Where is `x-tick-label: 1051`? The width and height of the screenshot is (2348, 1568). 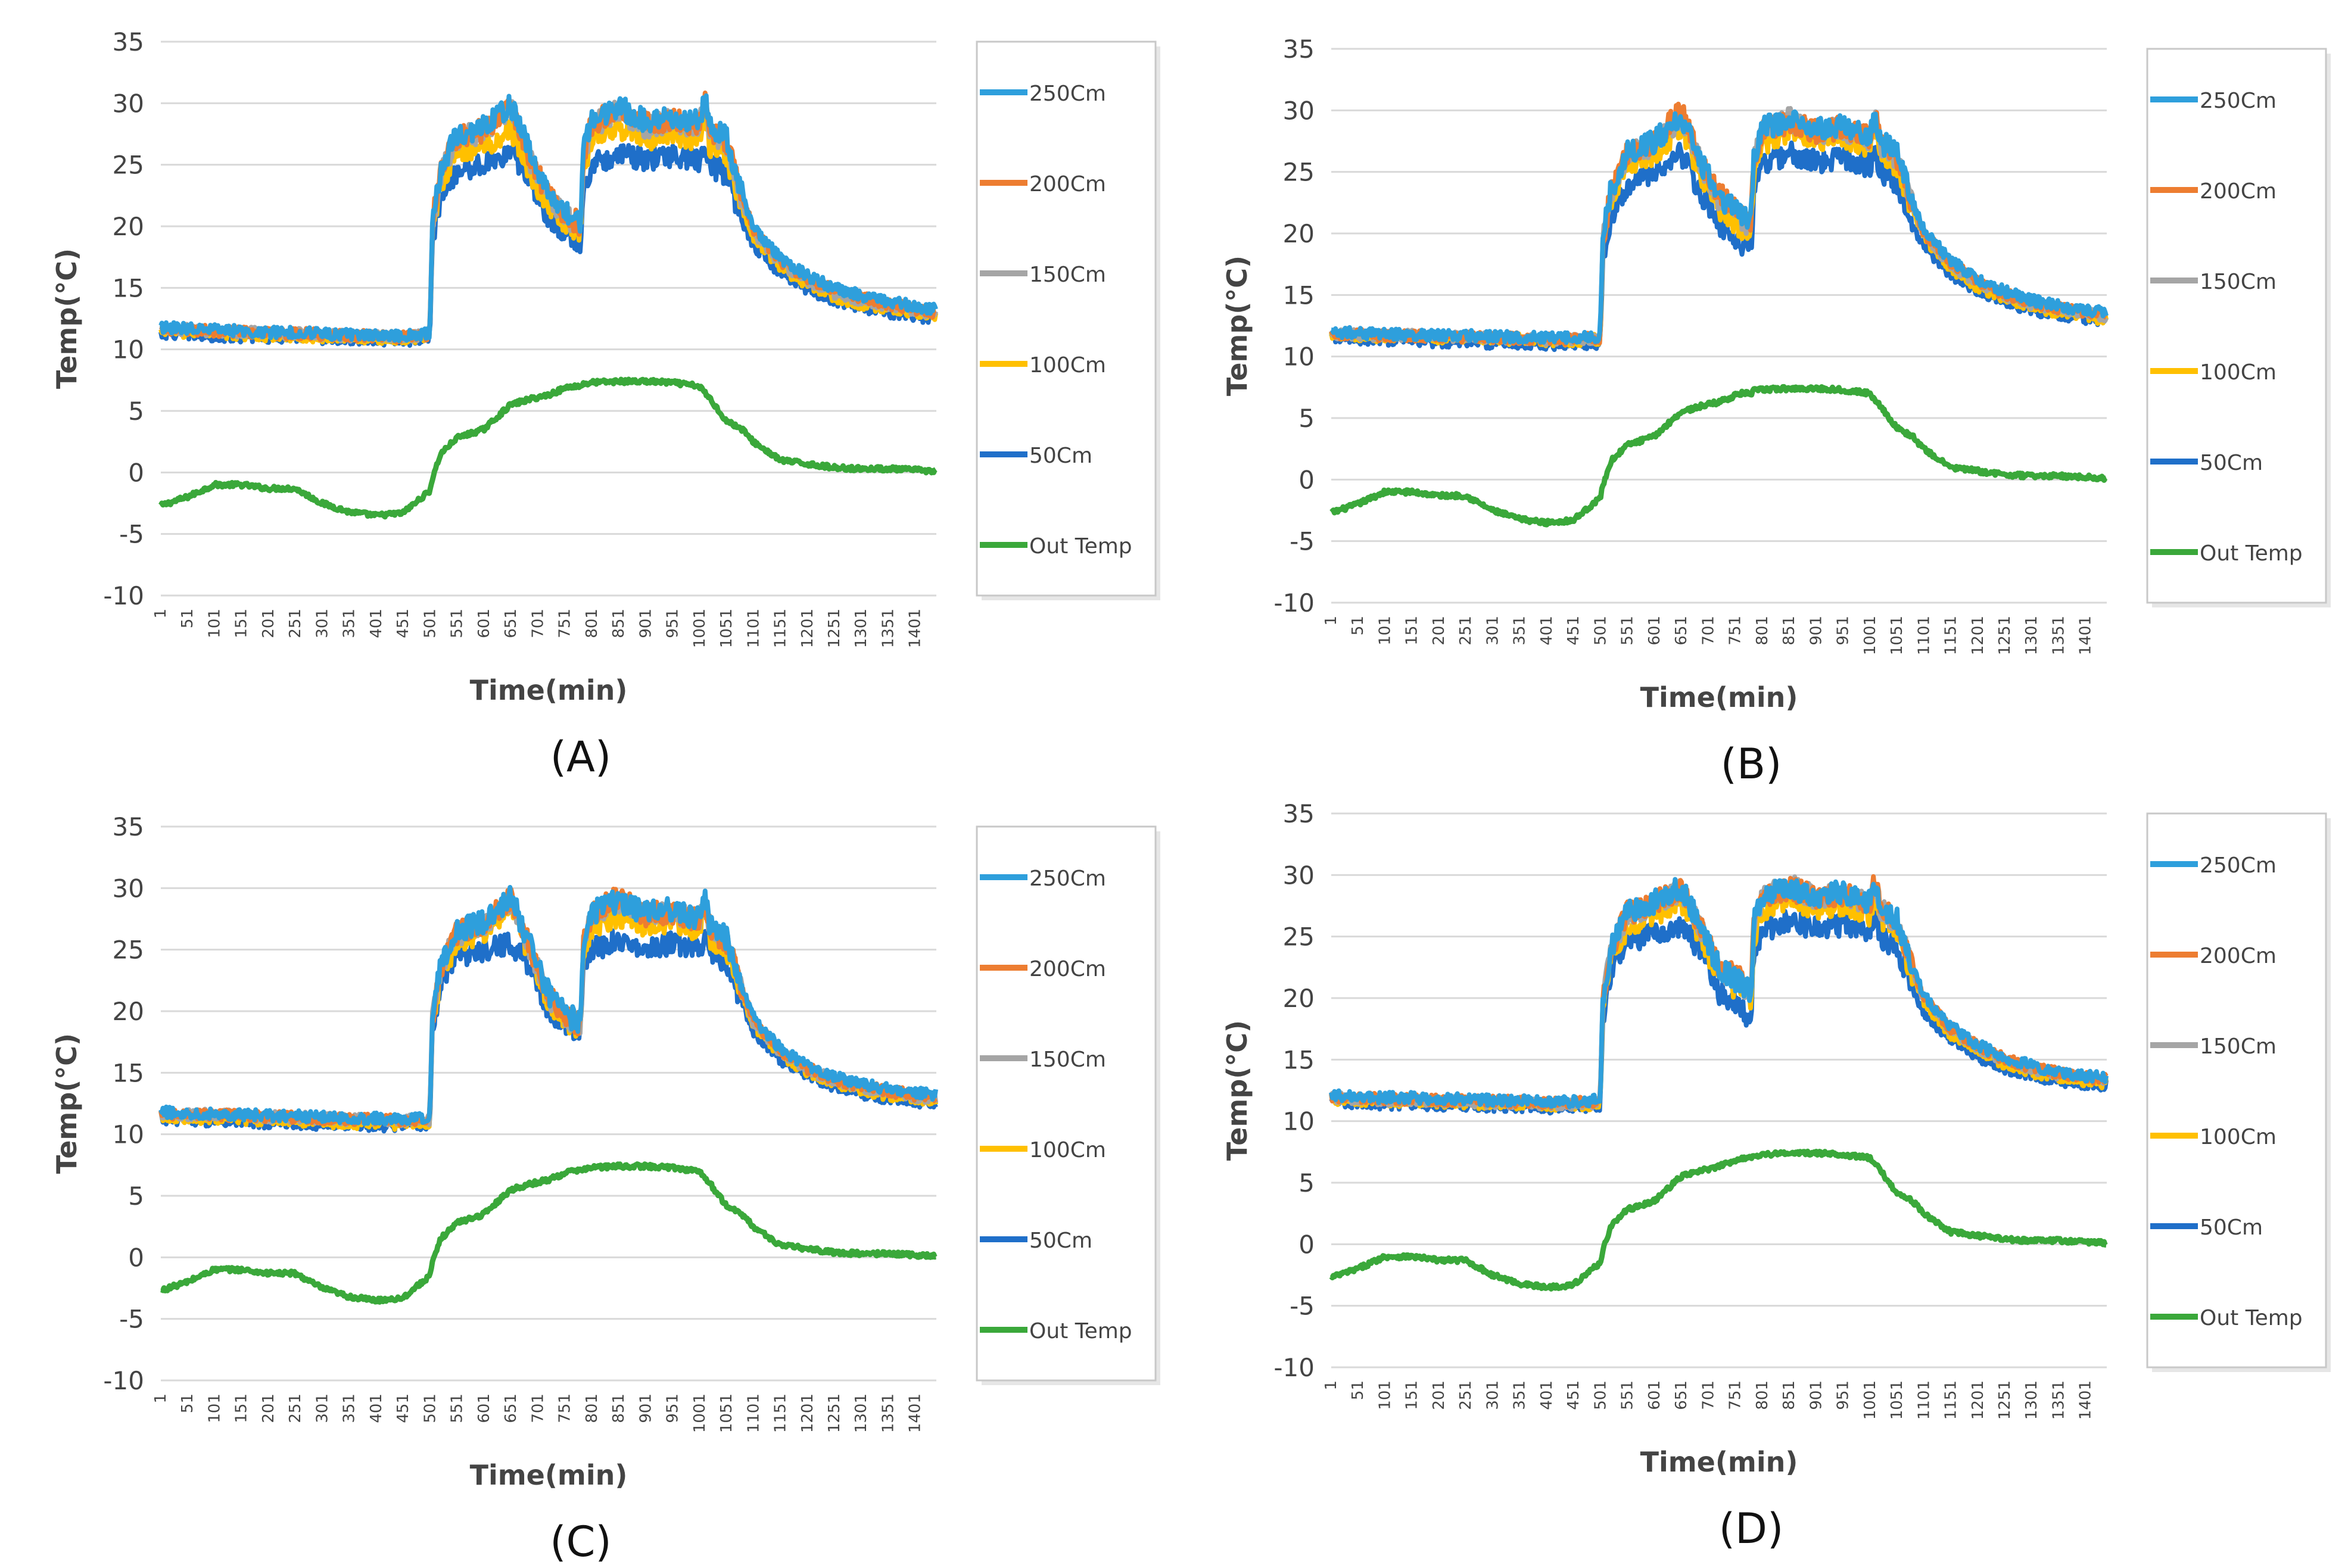
x-tick-label: 1051 is located at coordinates (727, 628).